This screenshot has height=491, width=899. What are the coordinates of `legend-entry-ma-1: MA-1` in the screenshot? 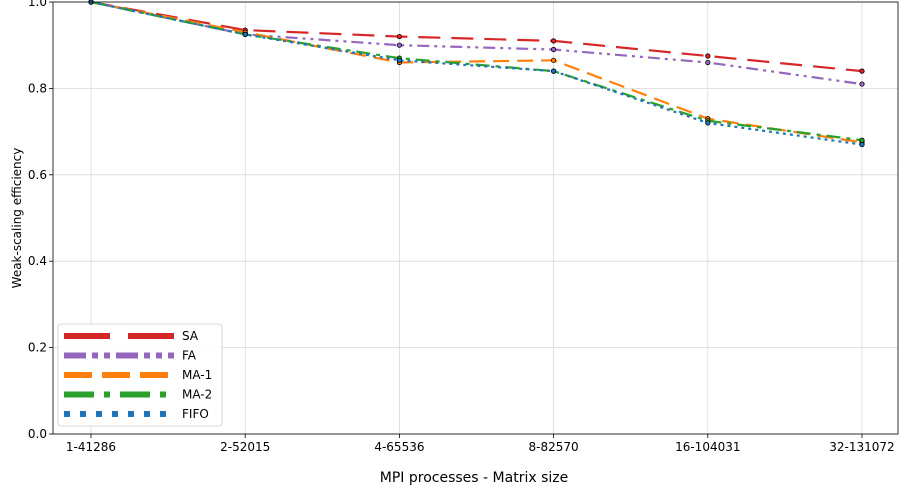 It's located at (138, 375).